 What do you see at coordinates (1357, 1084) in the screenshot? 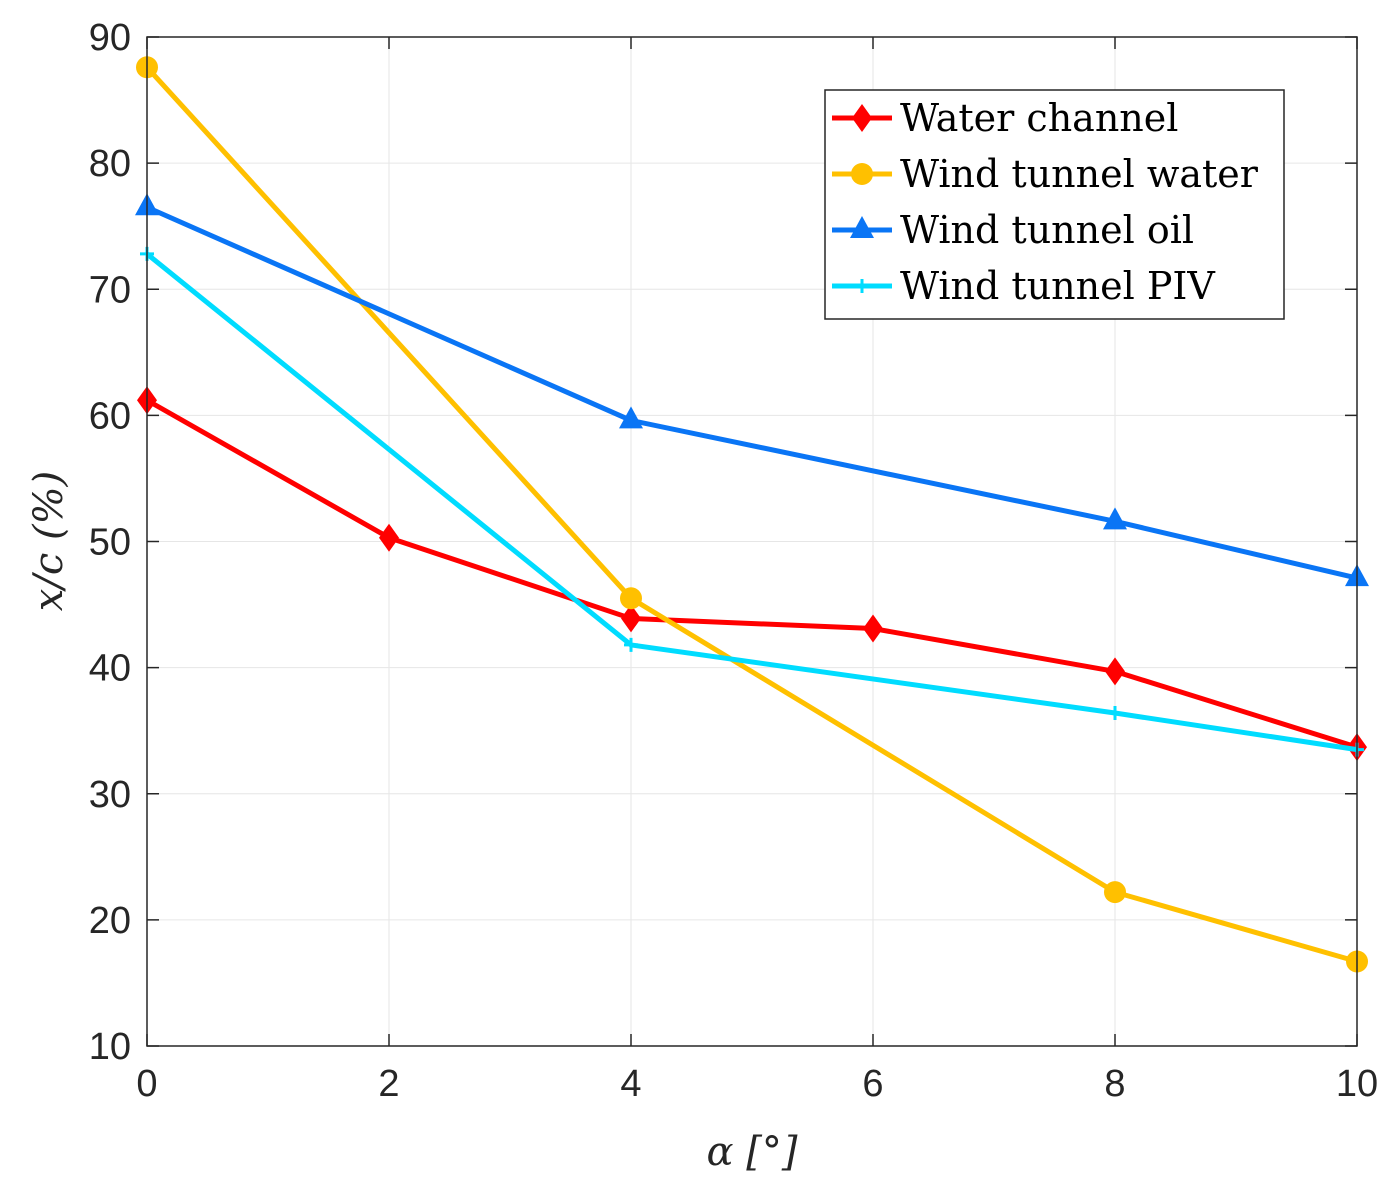
I see `x-tick-label: 10` at bounding box center [1357, 1084].